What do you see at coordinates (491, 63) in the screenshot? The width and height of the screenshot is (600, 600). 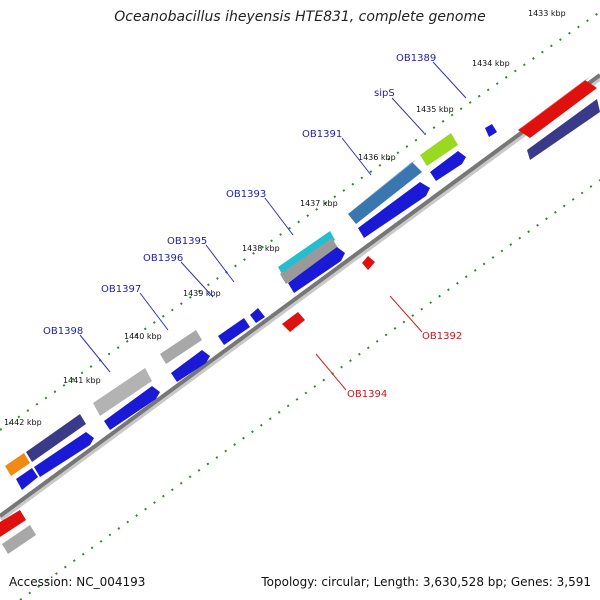 I see `tick-label: 1434 kbp` at bounding box center [491, 63].